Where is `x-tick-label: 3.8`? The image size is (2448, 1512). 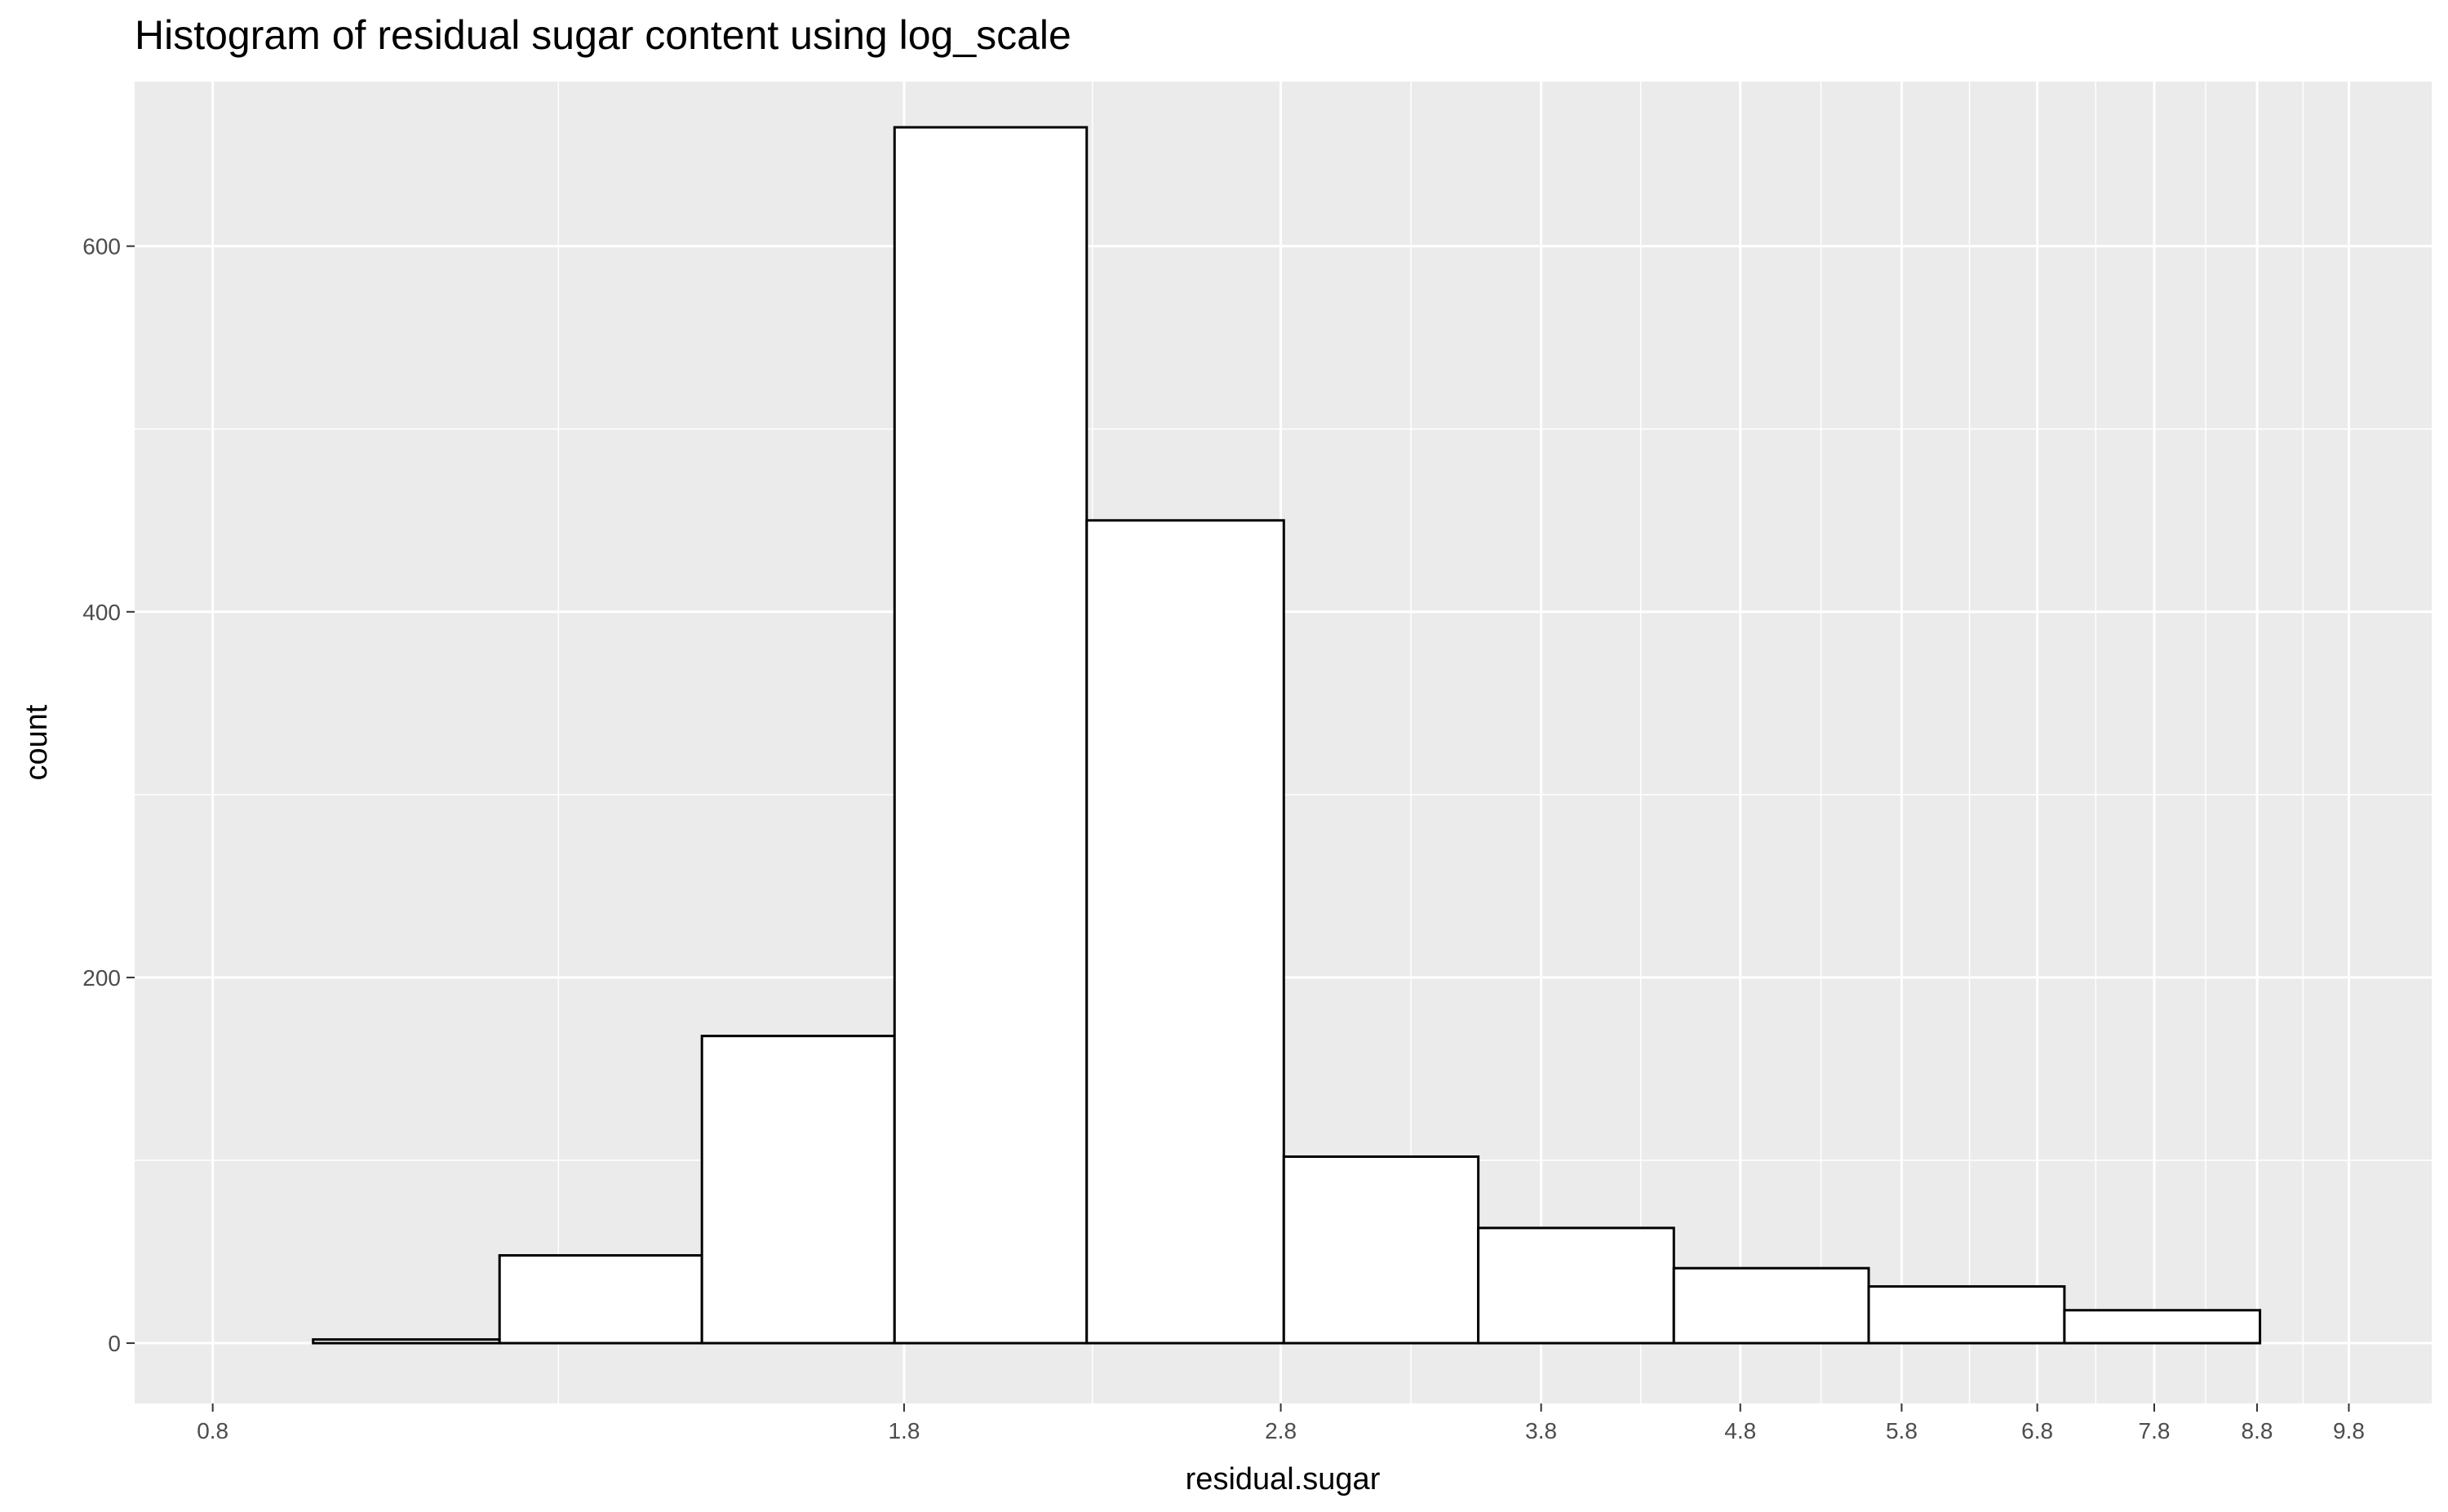 x-tick-label: 3.8 is located at coordinates (1541, 1430).